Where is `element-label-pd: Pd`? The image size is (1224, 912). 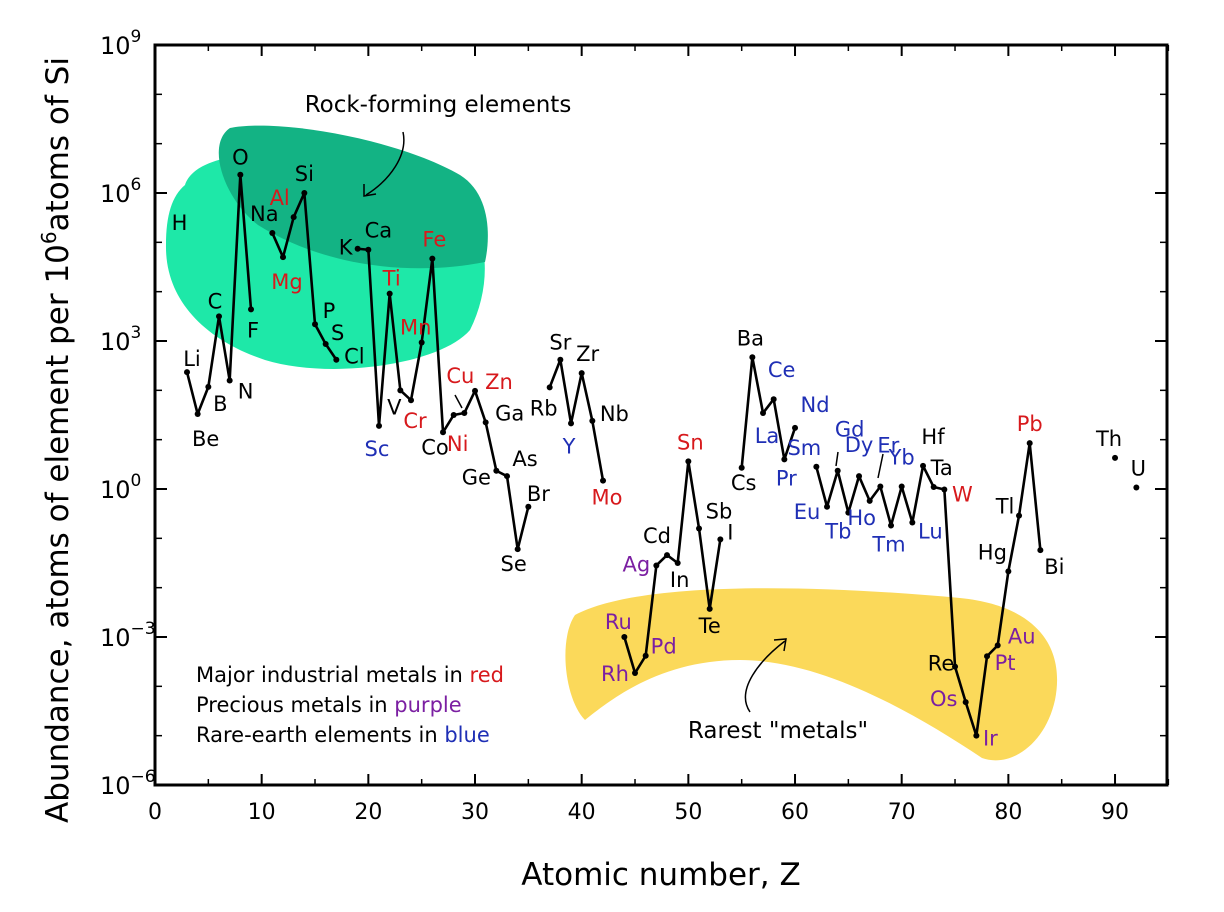 element-label-pd: Pd is located at coordinates (664, 647).